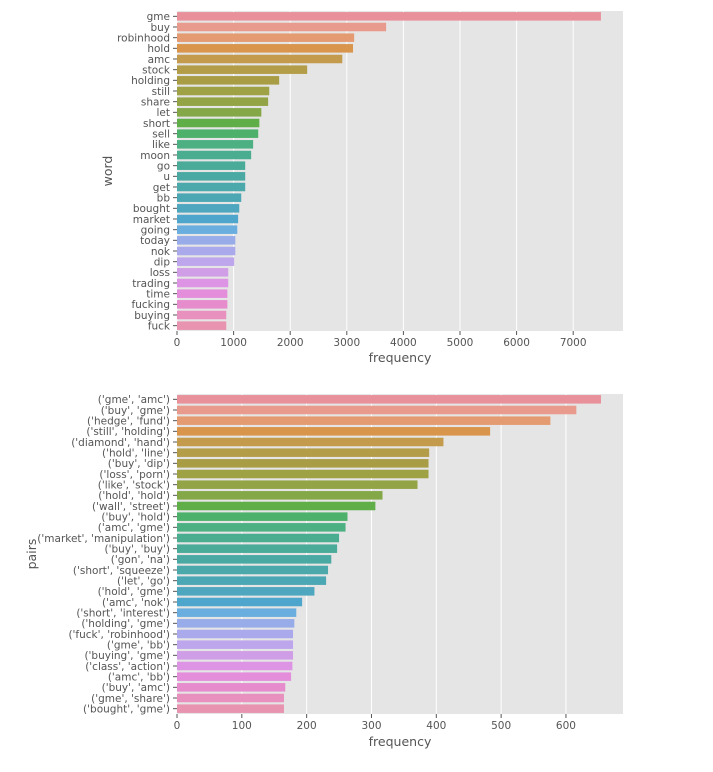 This screenshot has height=772, width=713. I want to click on y-tick-label: ('gme', 'share'), so click(130, 699).